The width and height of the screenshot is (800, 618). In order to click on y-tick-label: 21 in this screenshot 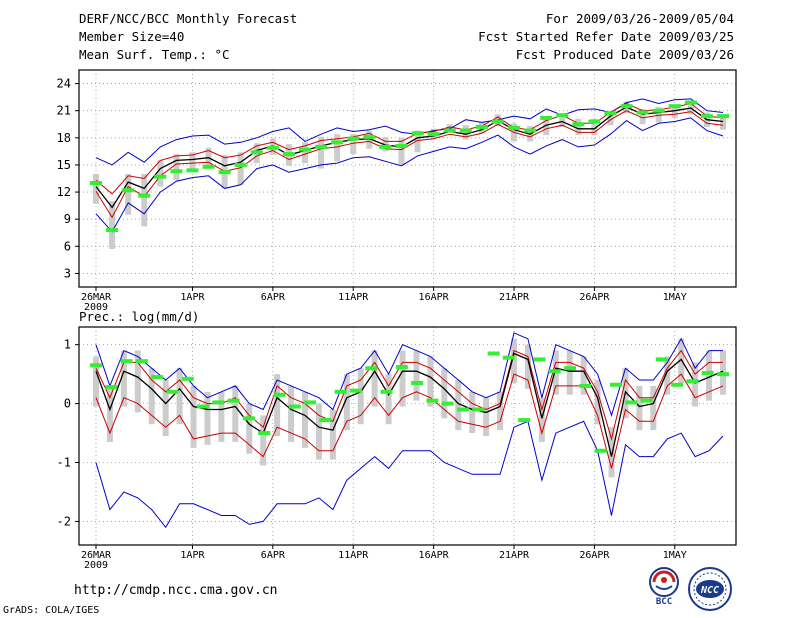, I will do `click(64, 111)`.